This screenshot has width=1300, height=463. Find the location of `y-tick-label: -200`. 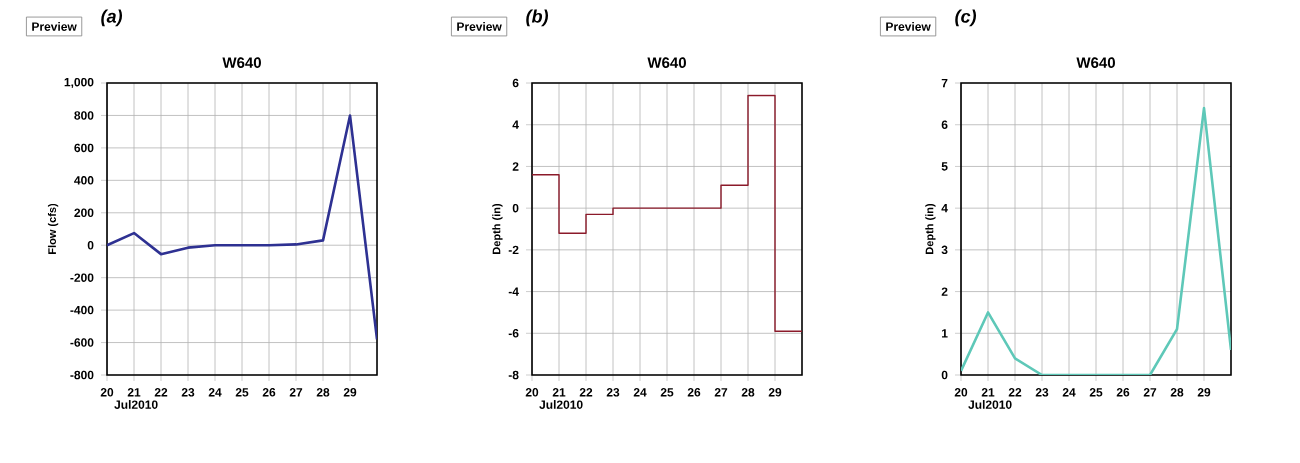

y-tick-label: -200 is located at coordinates (82, 277).